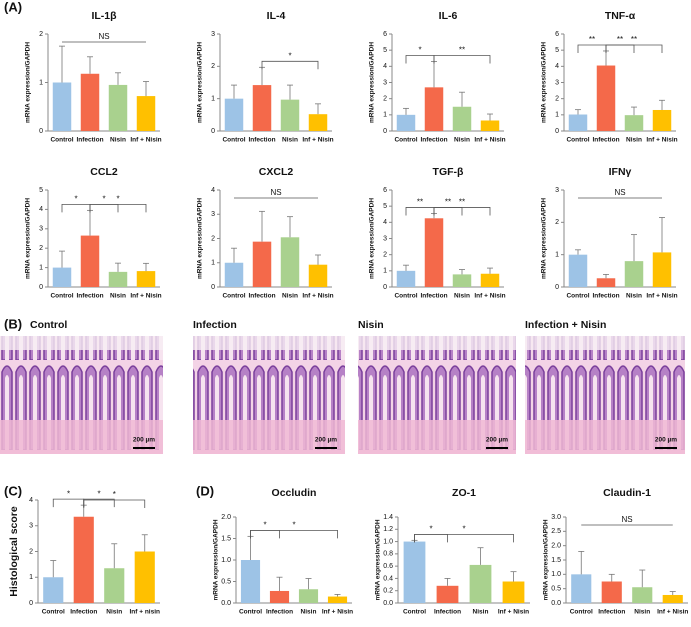 This screenshot has width=691, height=627. What do you see at coordinates (388, 529) in the screenshot?
I see `y-tick-label: 1.2` at bounding box center [388, 529].